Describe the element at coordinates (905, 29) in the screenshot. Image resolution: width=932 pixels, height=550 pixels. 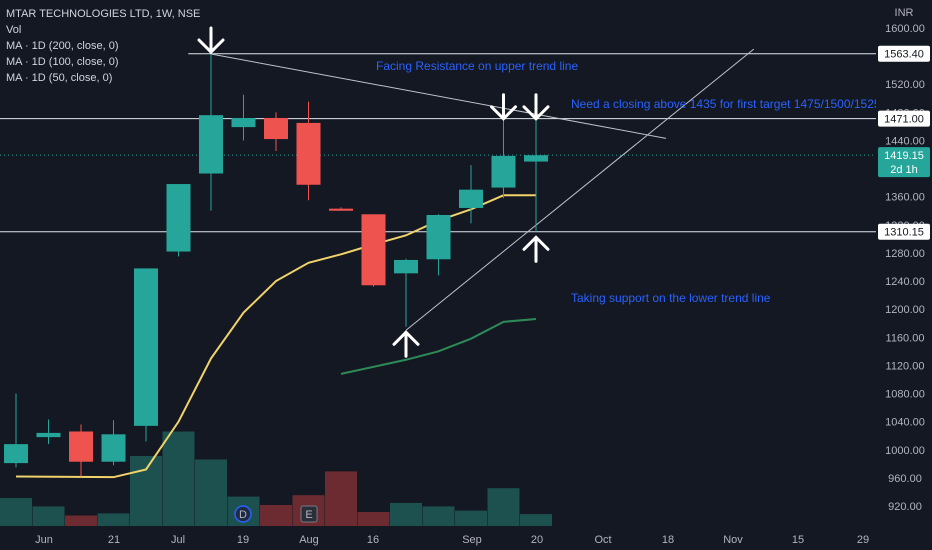
I see `price-tick: 1600.00` at that location.